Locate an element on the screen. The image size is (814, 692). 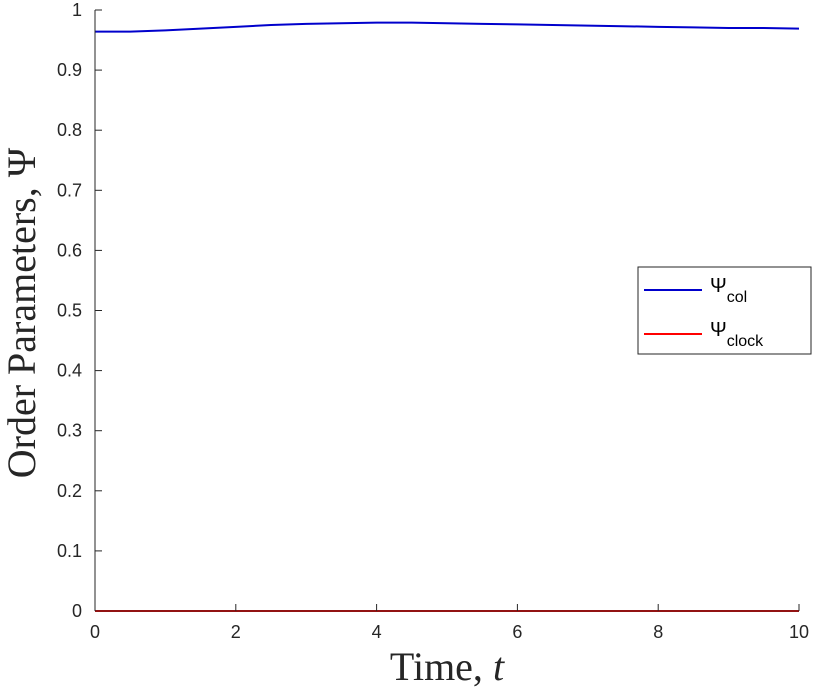
x-tick-label: 0 is located at coordinates (95, 632).